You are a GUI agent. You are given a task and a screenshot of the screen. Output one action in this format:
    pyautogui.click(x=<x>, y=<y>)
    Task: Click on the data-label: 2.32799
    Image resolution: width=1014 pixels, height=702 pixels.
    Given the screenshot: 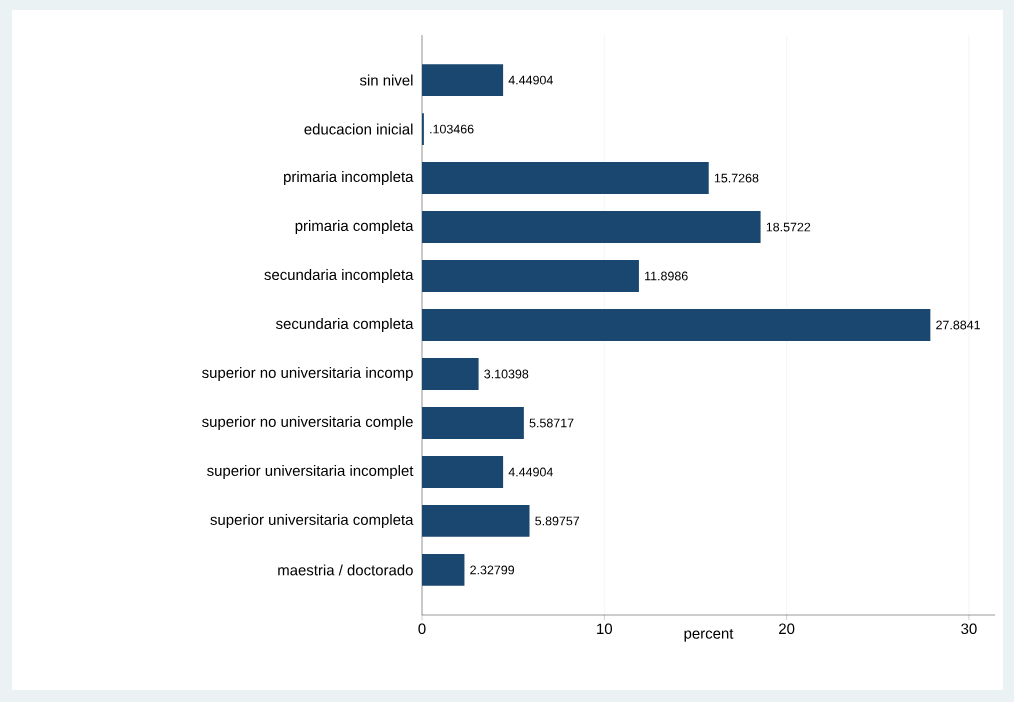 What is the action you would take?
    pyautogui.click(x=492, y=570)
    